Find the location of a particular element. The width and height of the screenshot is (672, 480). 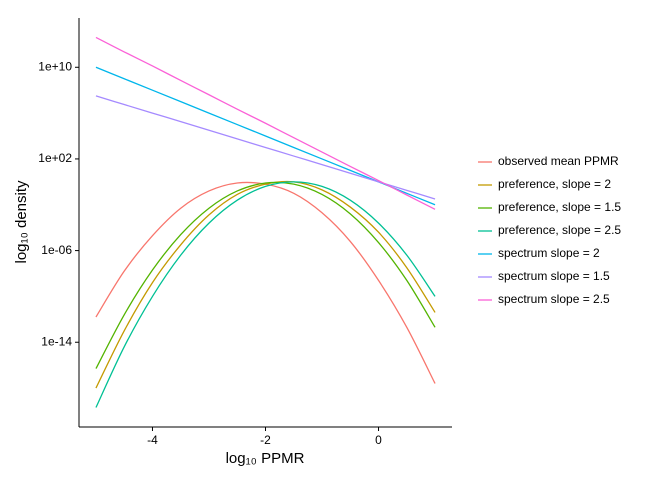

y-tick-label: 1e+10 is located at coordinates (55, 66).